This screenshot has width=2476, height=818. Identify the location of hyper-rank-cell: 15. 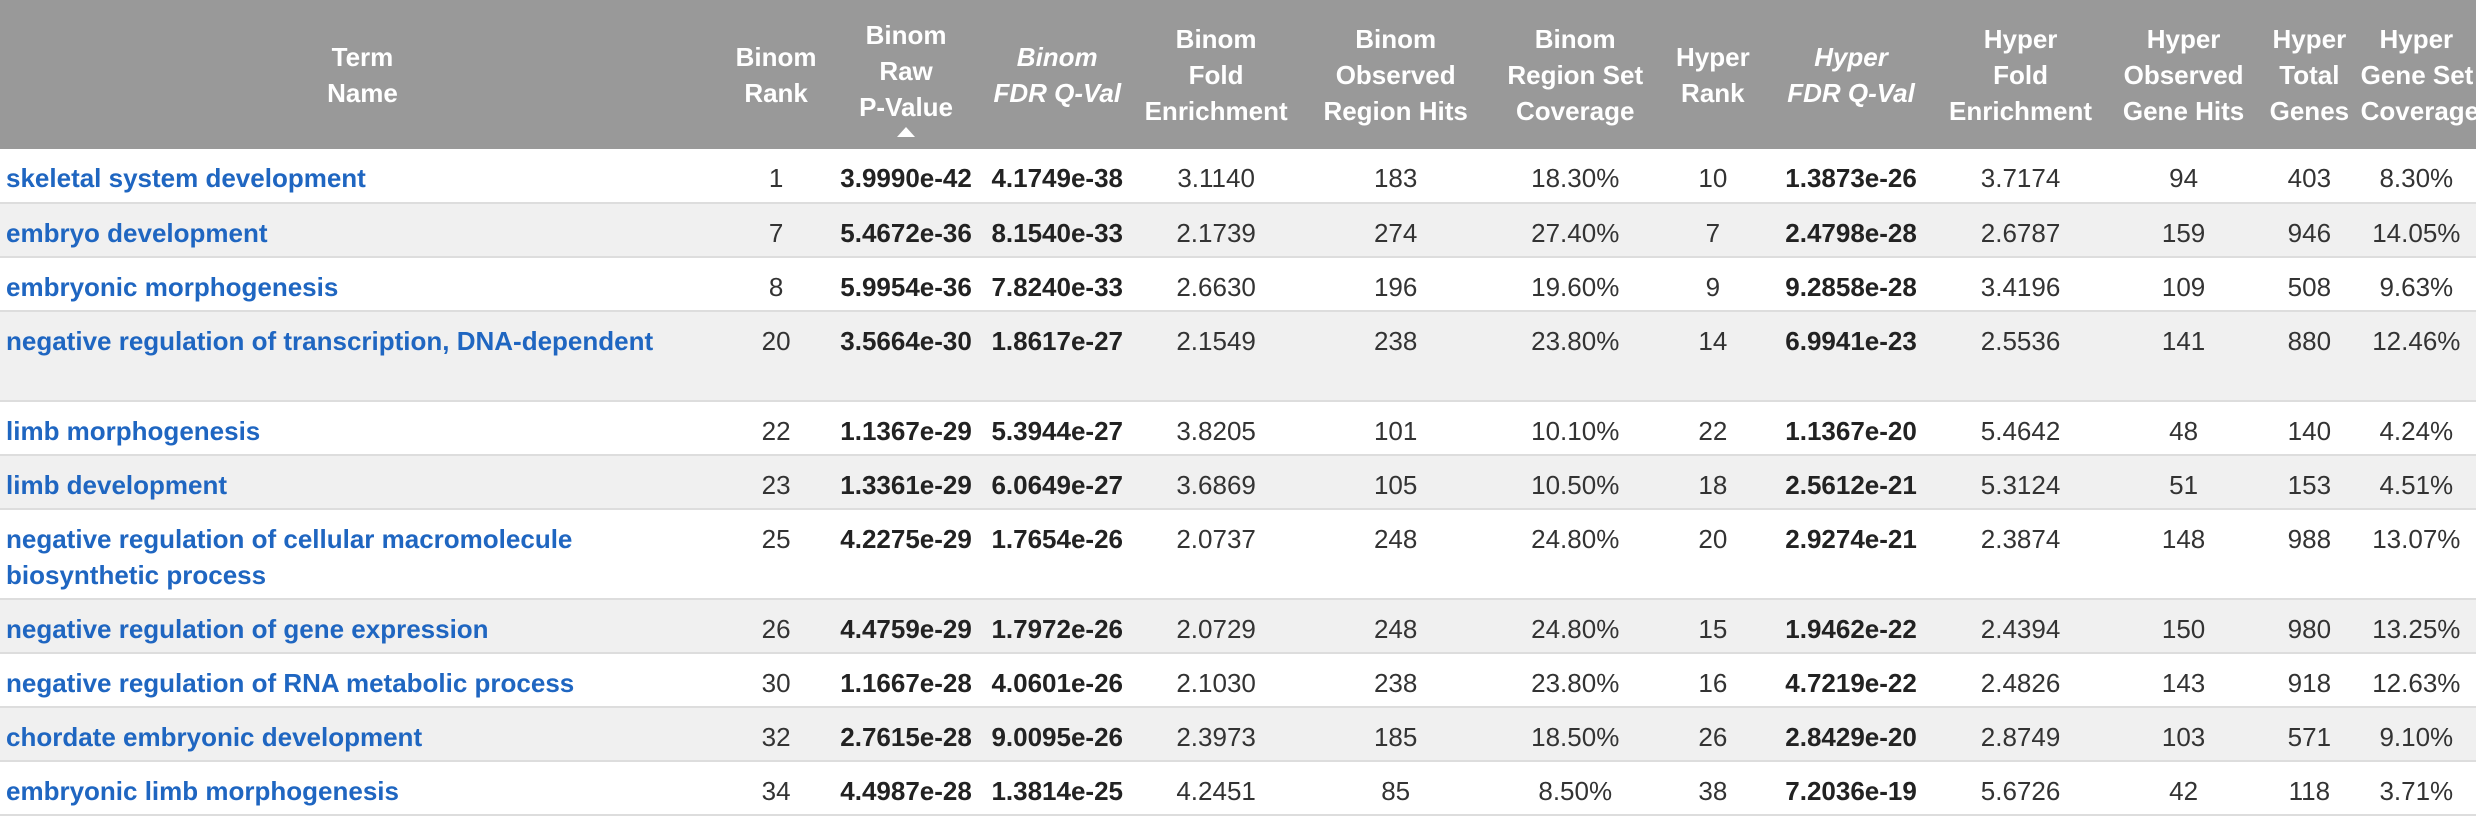
(1712, 626).